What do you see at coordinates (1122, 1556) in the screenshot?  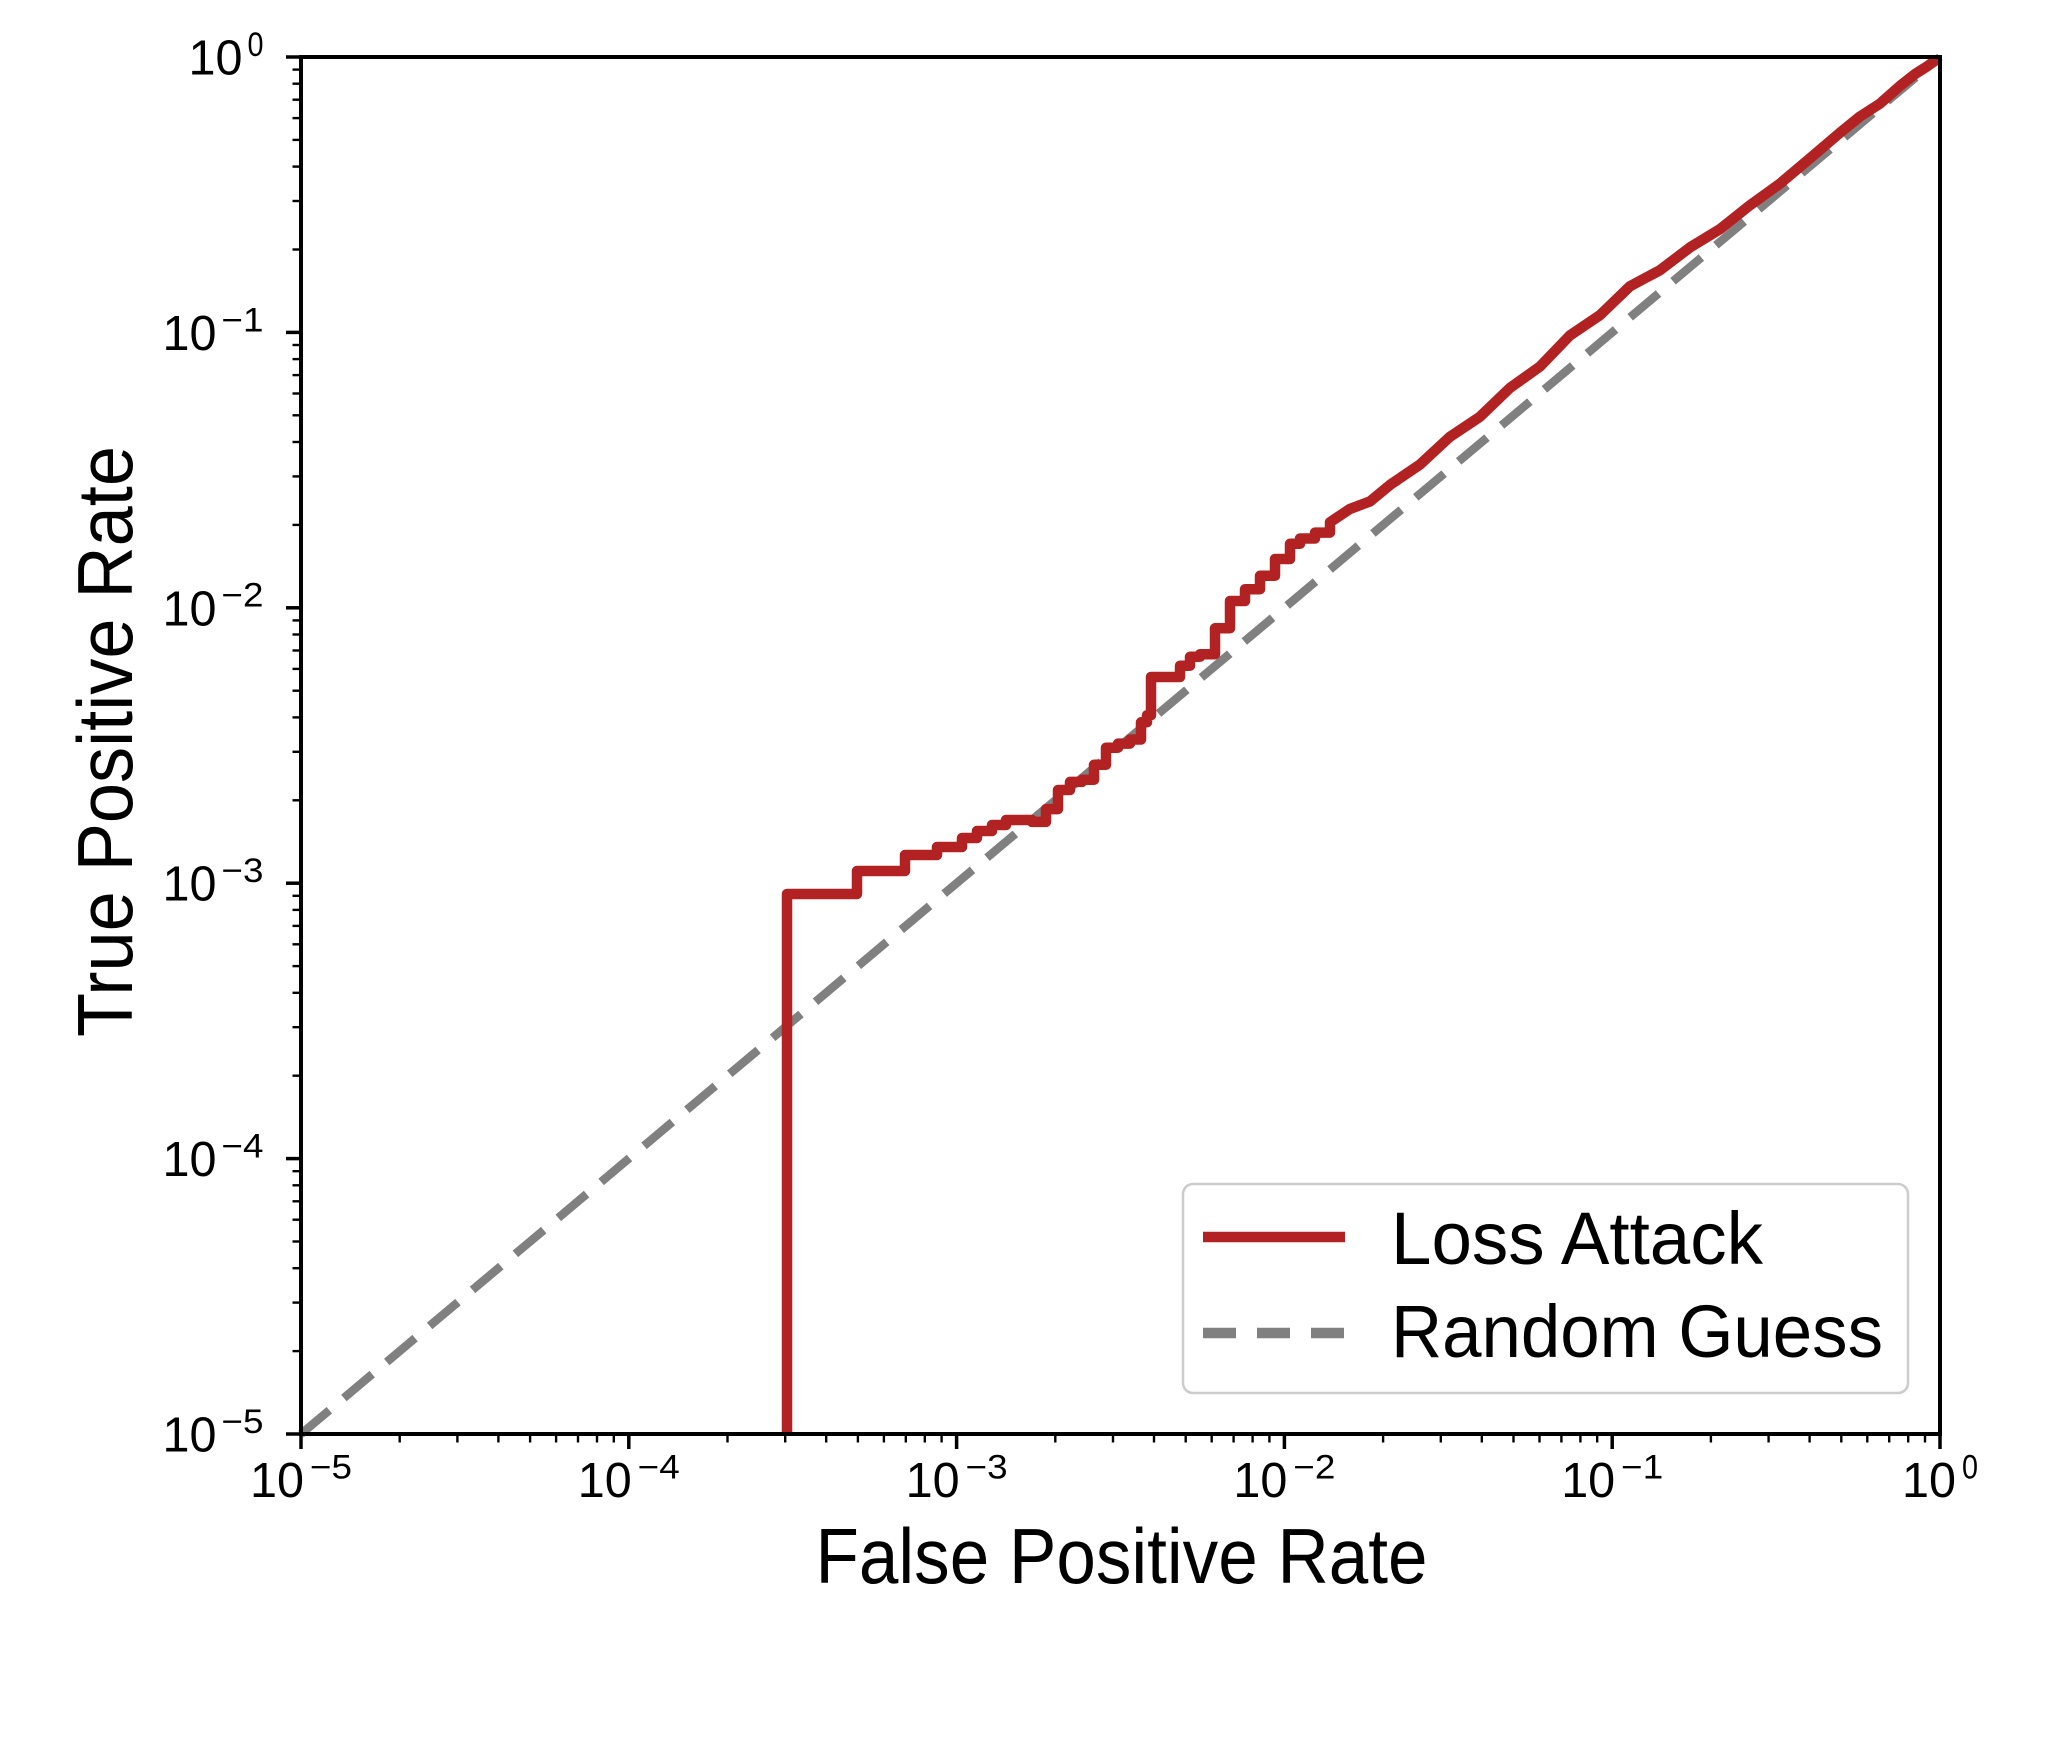 I see `svg-text: False Positive Rate` at bounding box center [1122, 1556].